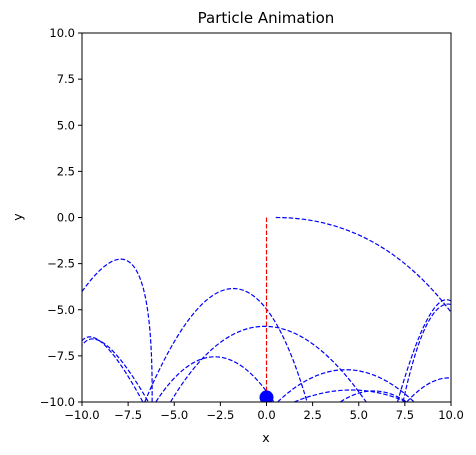  I want to click on particle-marker, so click(266, 396).